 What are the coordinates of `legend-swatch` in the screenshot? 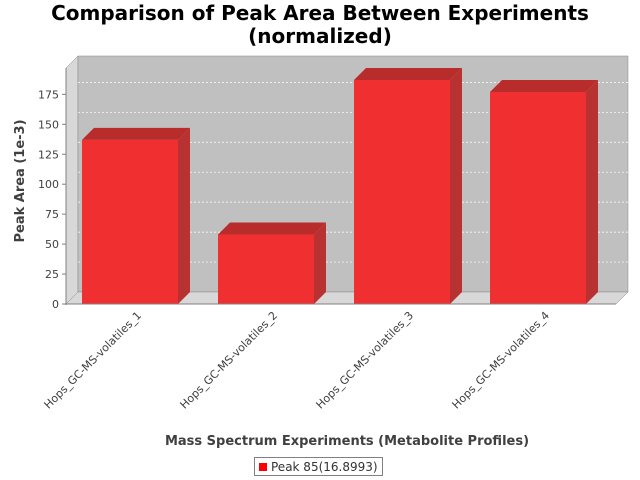 It's located at (263, 466).